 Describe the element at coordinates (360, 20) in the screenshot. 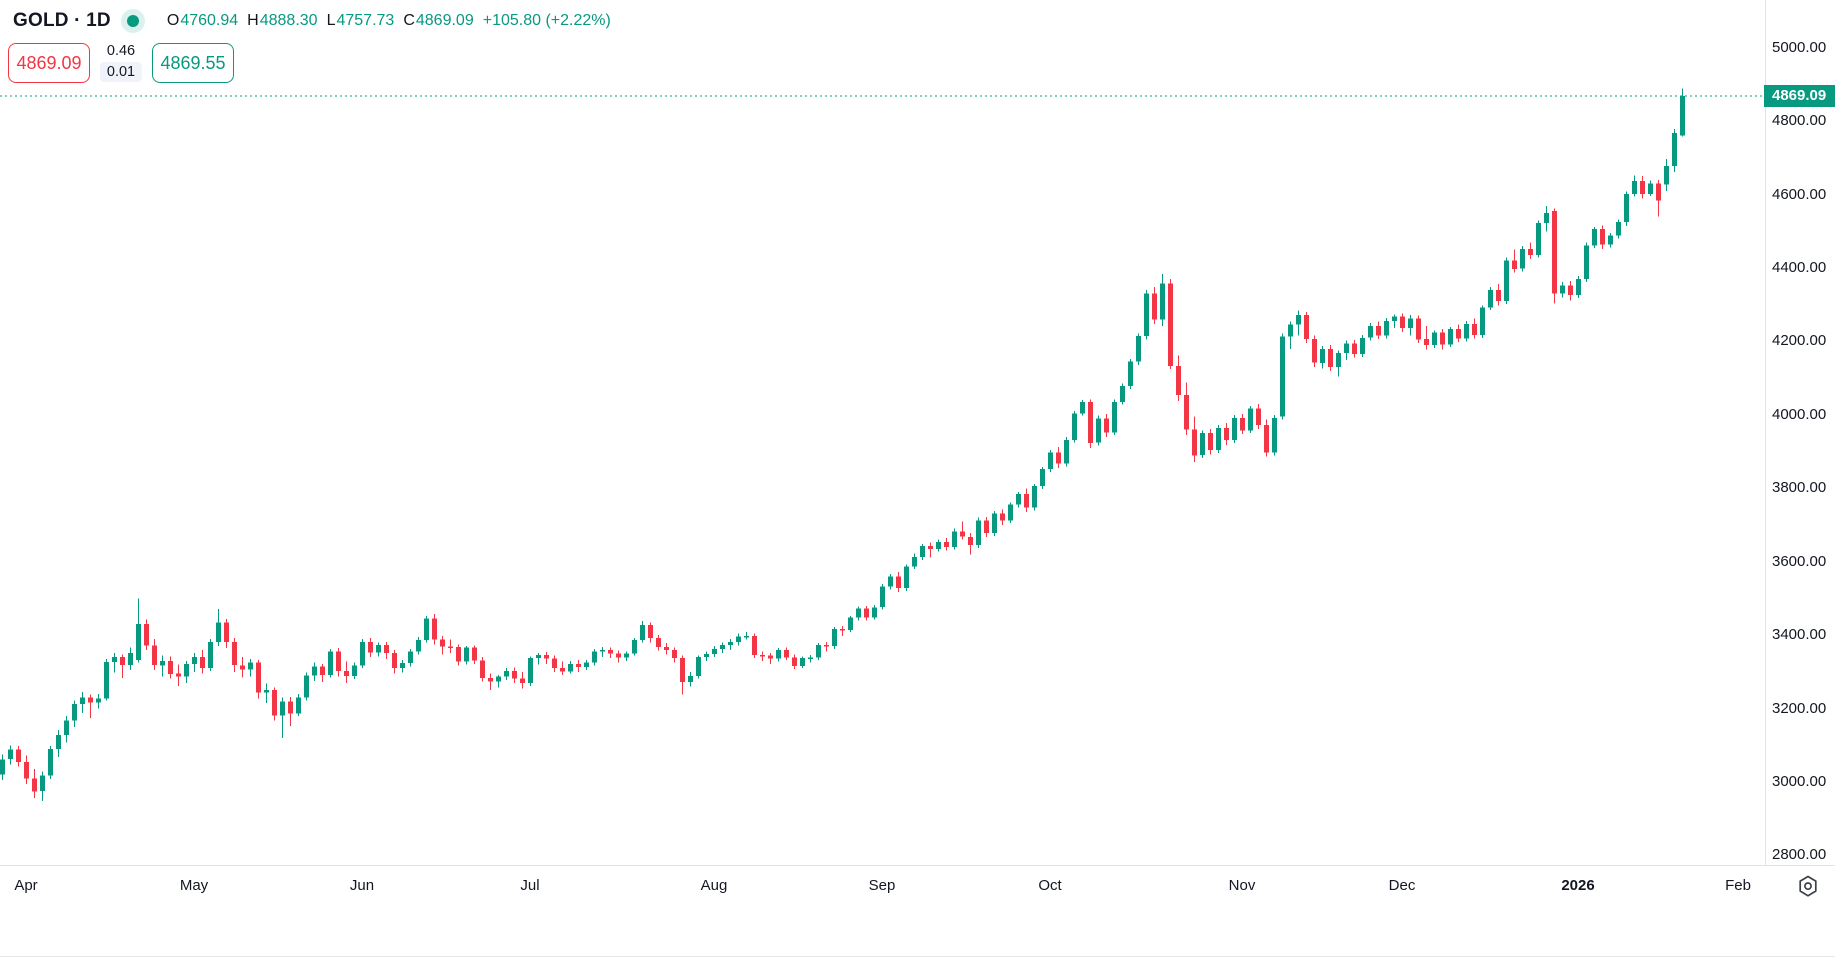

I see `ohlc-low: L4757.73` at that location.